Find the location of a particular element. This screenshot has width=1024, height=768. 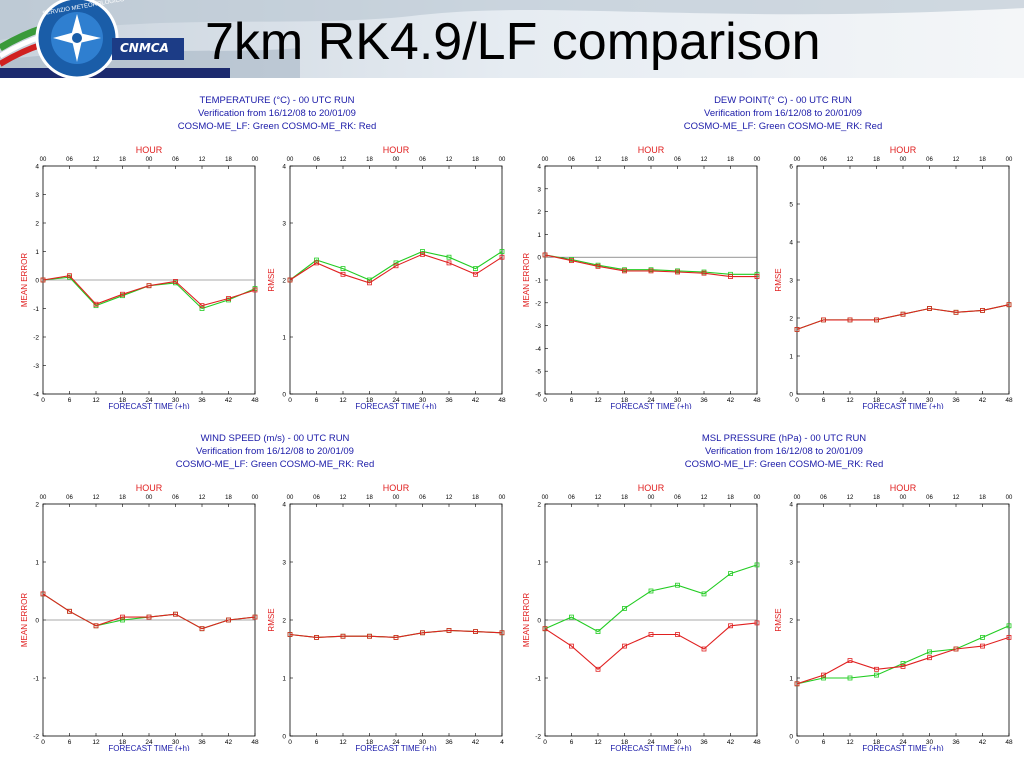

banner-background is located at coordinates (512, 39).